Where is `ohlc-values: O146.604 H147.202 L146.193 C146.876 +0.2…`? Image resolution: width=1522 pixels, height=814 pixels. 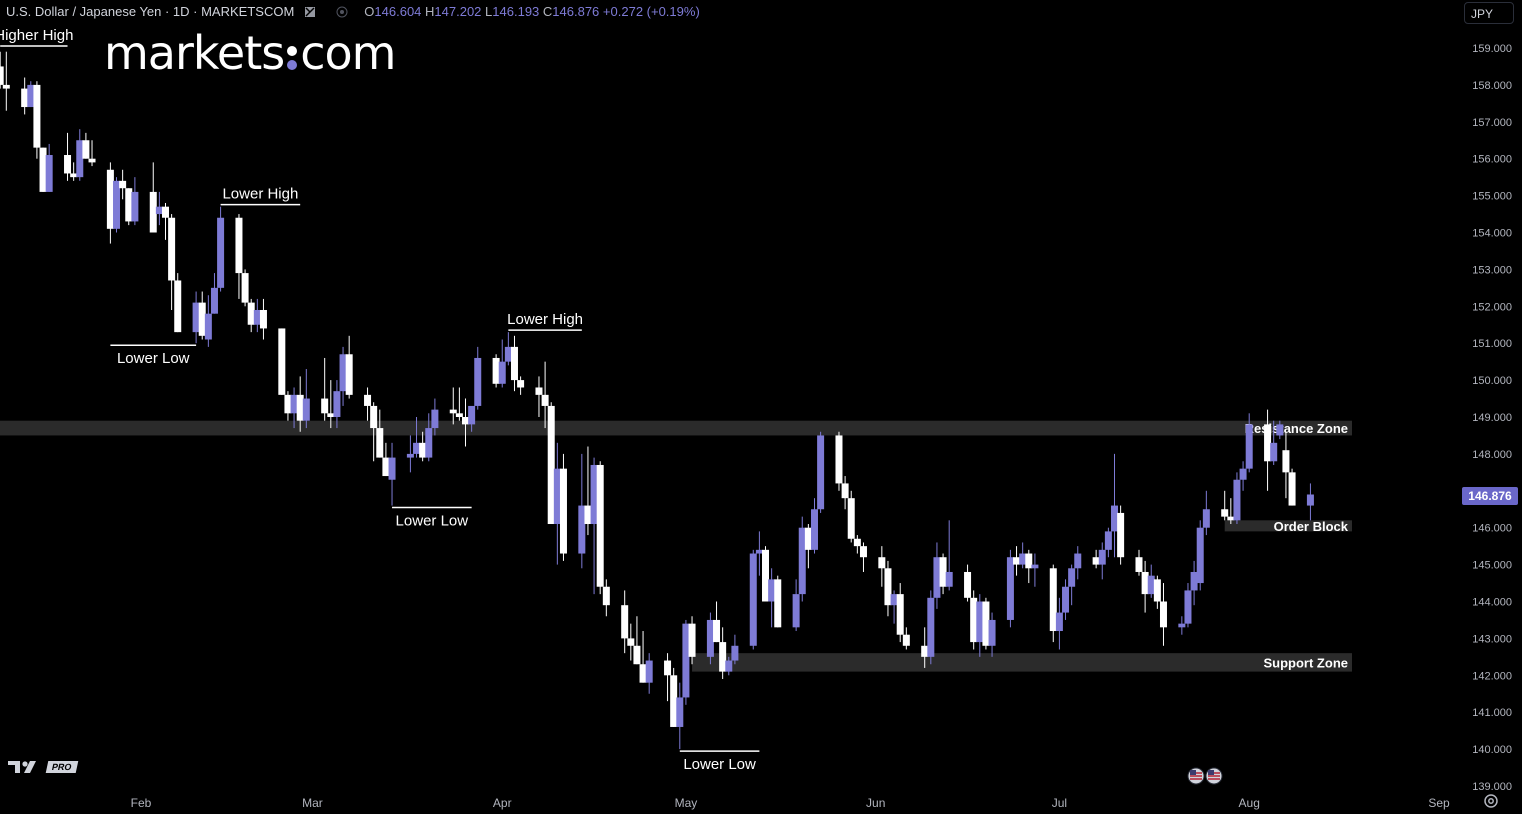 ohlc-values: O146.604 H147.202 L146.193 C146.876 +0.2… is located at coordinates (532, 11).